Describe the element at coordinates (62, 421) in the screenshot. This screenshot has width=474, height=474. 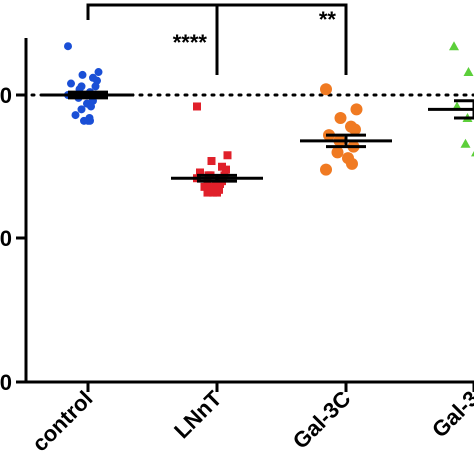
I see `x-tick-label: control` at that location.